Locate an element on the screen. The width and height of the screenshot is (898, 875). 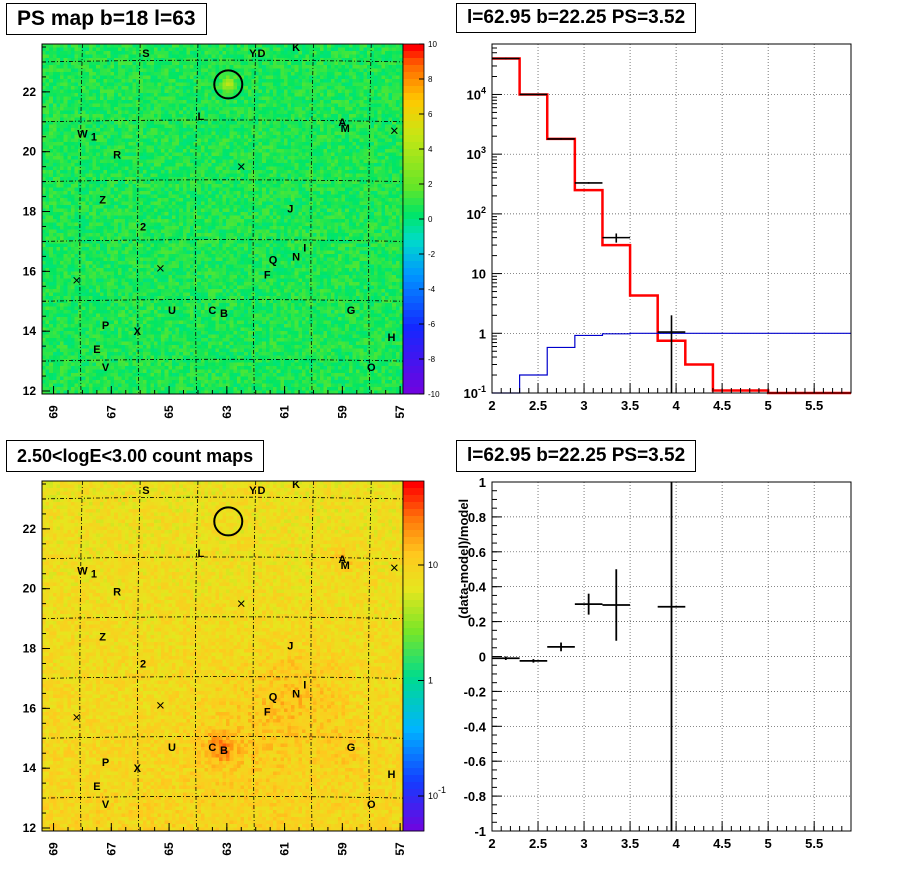
x-tick-label: 67 is located at coordinates (111, 412).